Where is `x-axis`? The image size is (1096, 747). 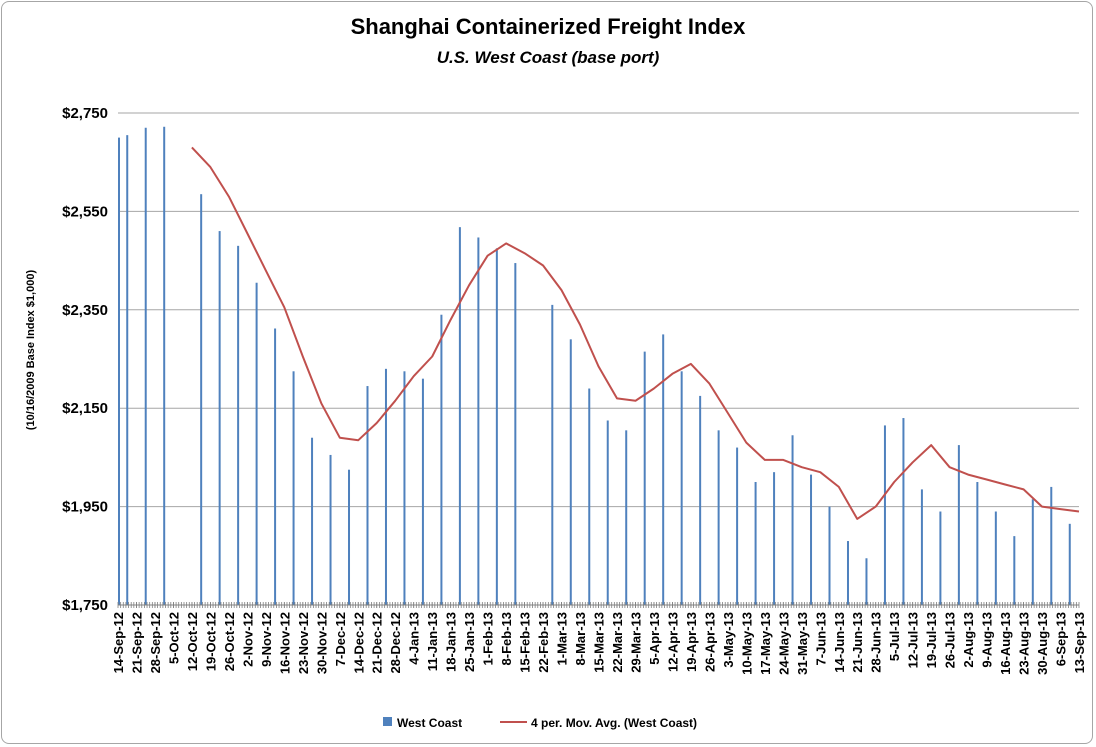
x-axis is located at coordinates (598, 605).